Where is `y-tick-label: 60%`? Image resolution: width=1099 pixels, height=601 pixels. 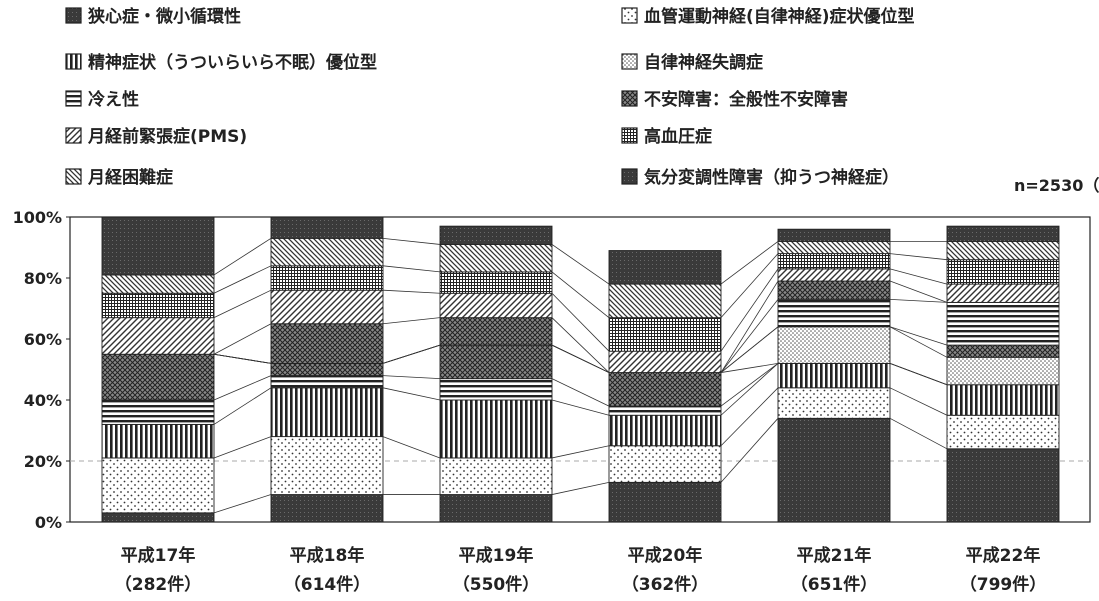 y-tick-label: 60% is located at coordinates (43, 339).